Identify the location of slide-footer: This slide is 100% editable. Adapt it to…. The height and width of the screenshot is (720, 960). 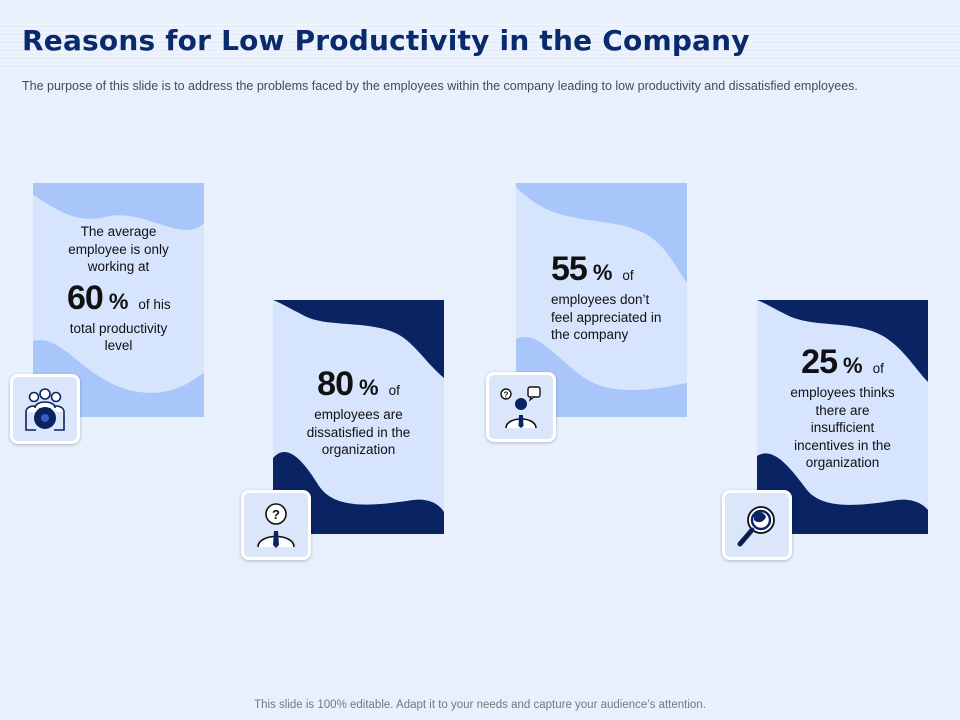
(480, 705).